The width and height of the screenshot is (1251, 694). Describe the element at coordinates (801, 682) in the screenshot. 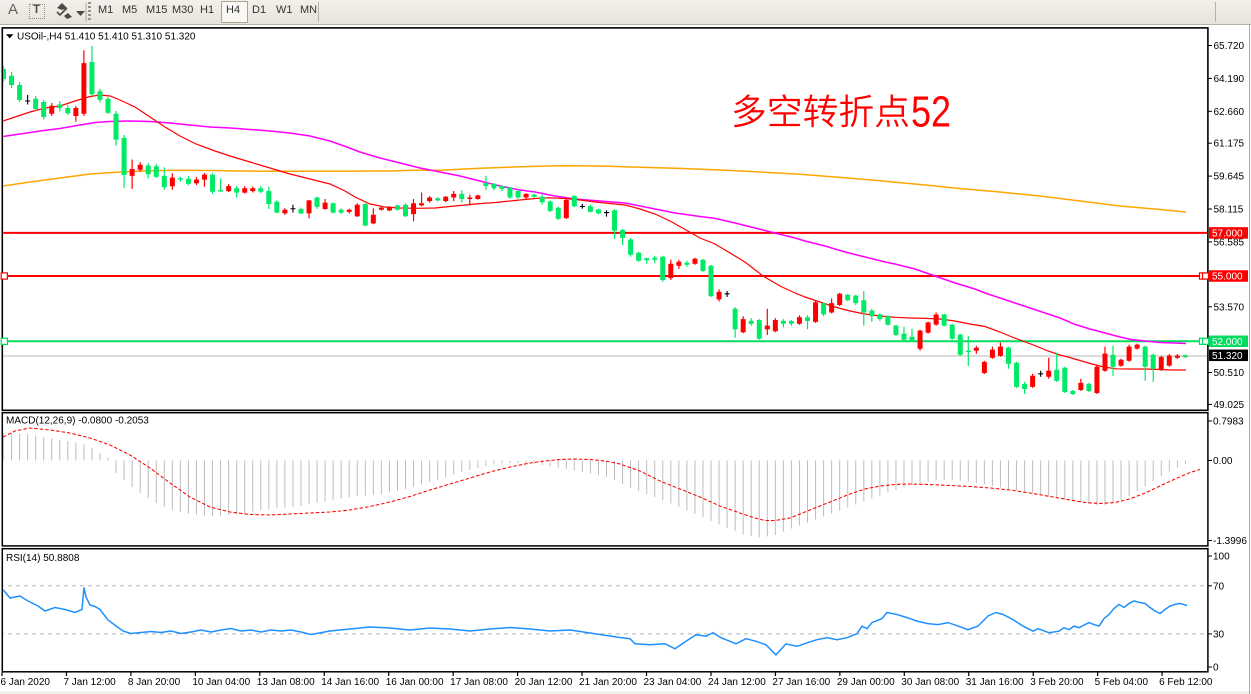

I see `svg-text: 27 Jan 16:00` at that location.